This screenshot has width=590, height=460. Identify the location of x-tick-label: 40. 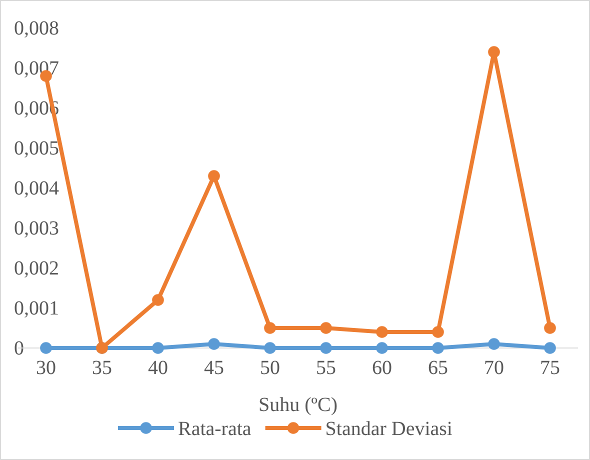
(158, 368).